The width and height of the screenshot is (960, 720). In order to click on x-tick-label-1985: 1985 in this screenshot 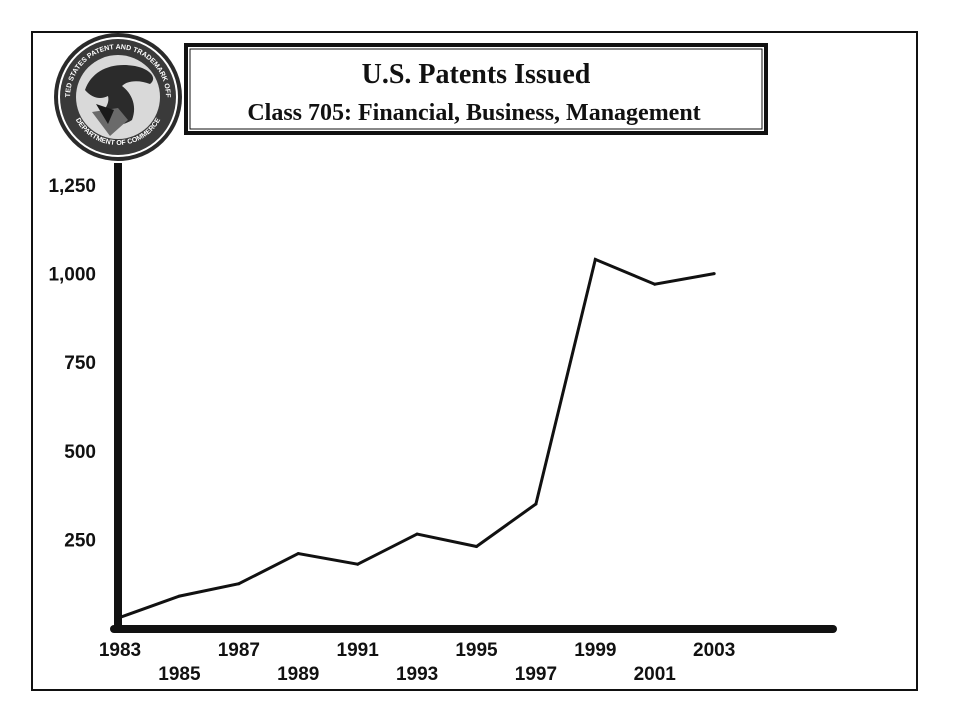, I will do `click(179, 674)`.